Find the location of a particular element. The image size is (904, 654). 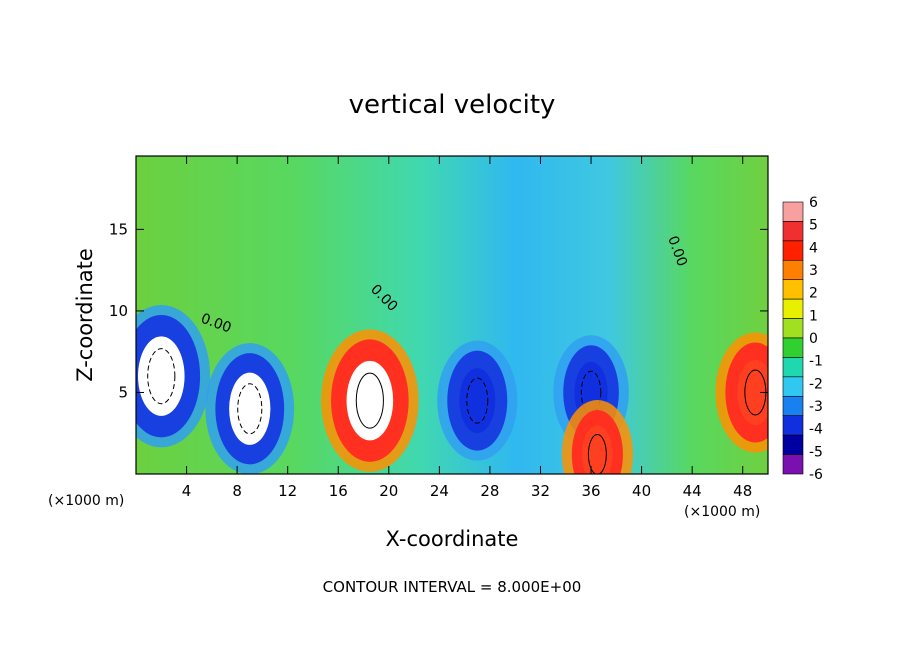

colorbar-tick-label: 3 is located at coordinates (813, 271).